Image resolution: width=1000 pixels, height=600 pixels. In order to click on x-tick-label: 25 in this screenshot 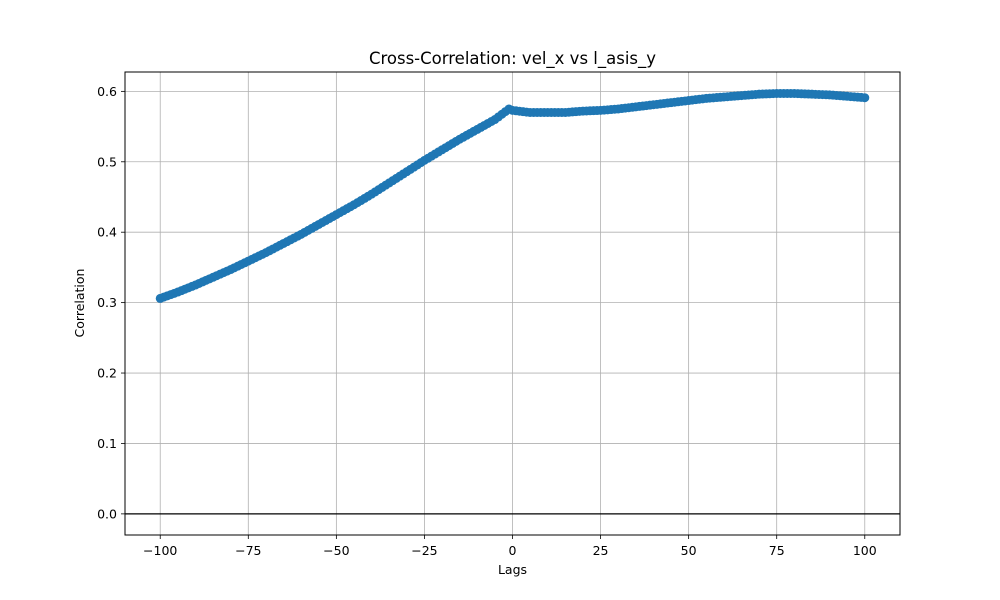, I will do `click(601, 550)`.